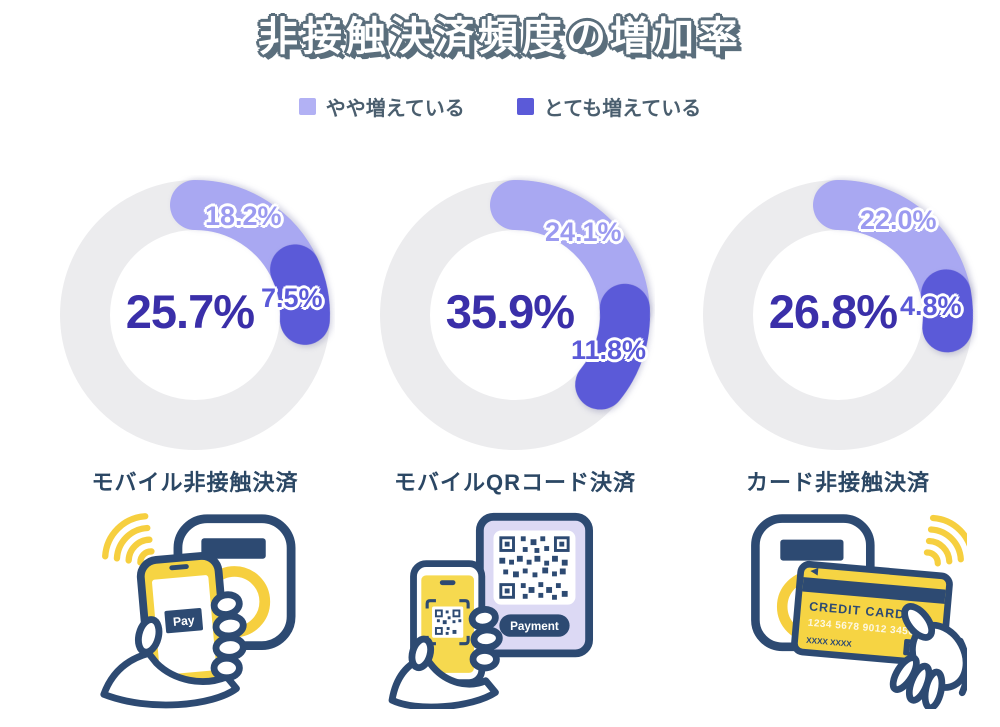  I want to click on qr-display-board: Payment, so click(534, 585).